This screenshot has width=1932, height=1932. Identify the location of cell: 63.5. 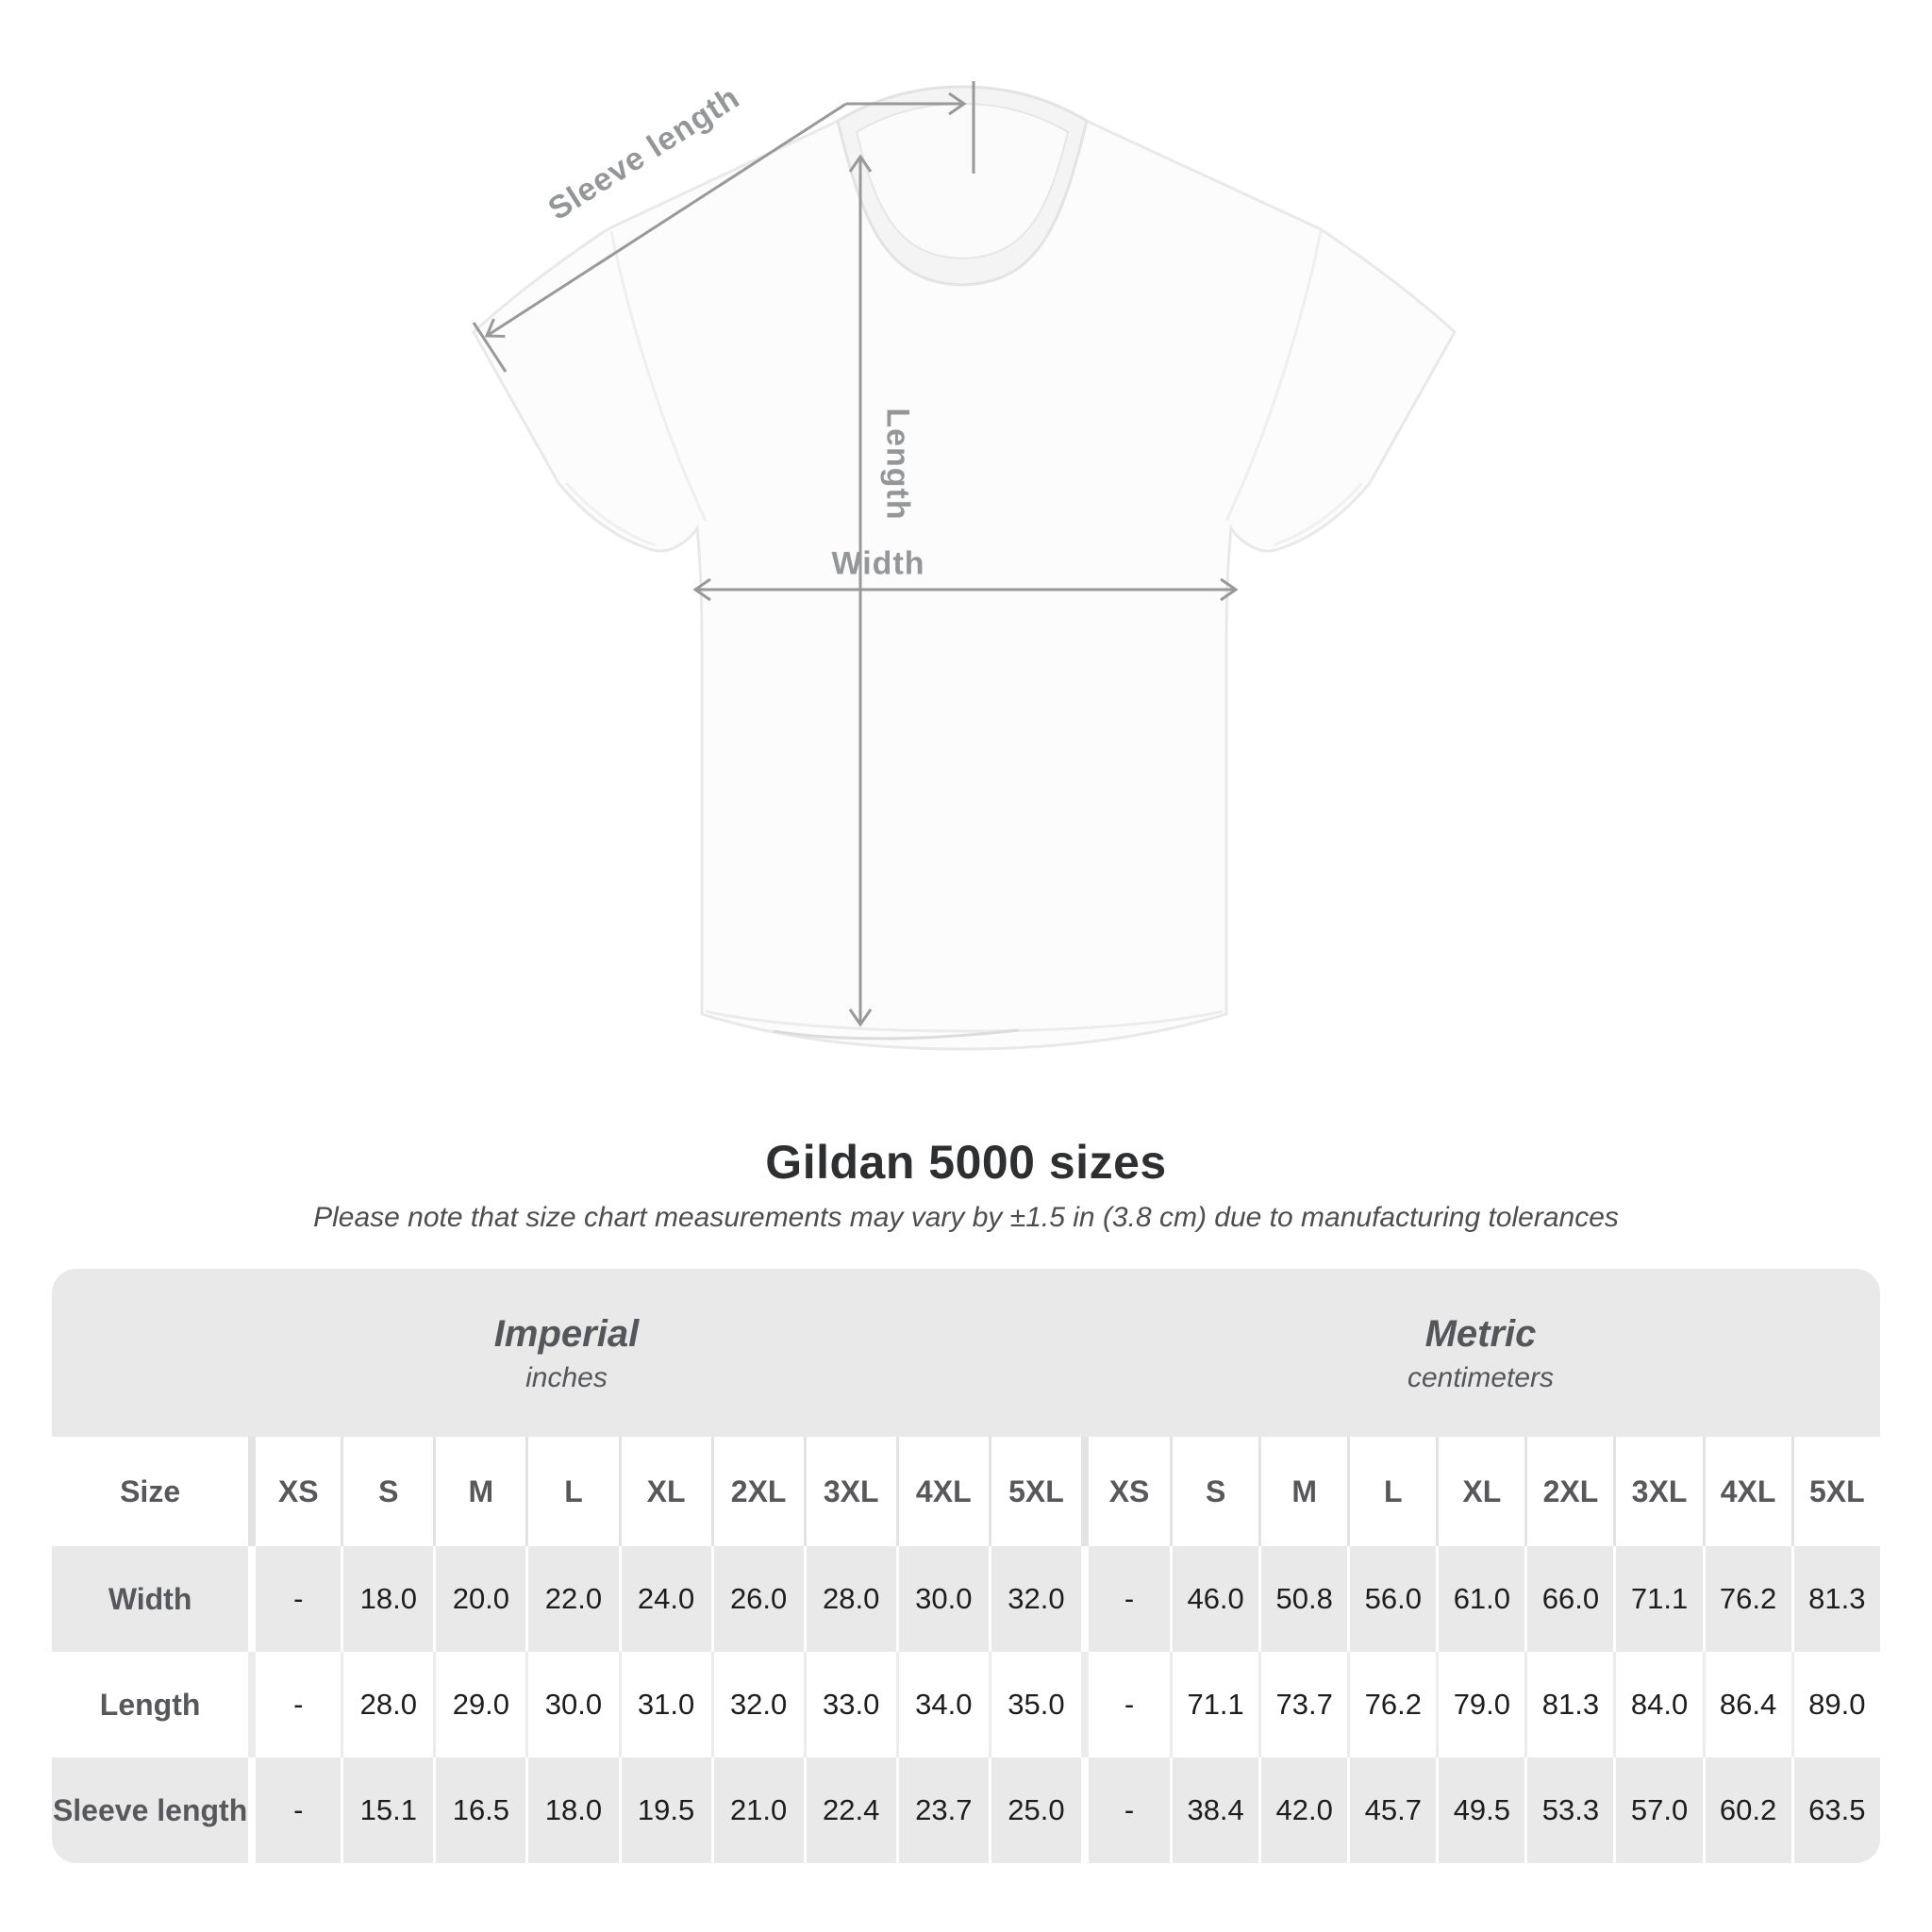
(1835, 1810).